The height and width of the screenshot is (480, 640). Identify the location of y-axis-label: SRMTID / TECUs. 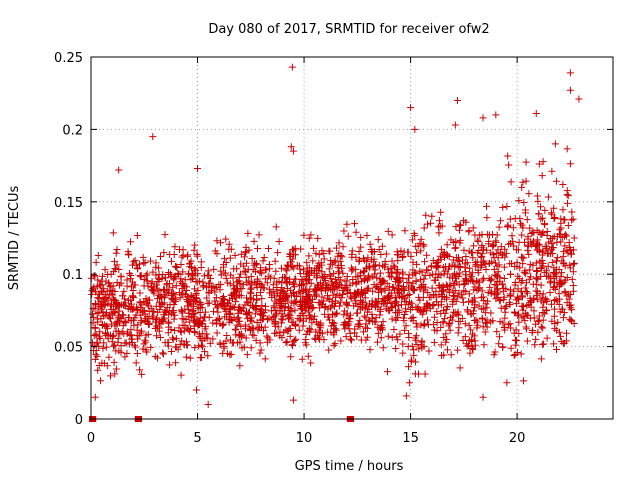
(14, 238).